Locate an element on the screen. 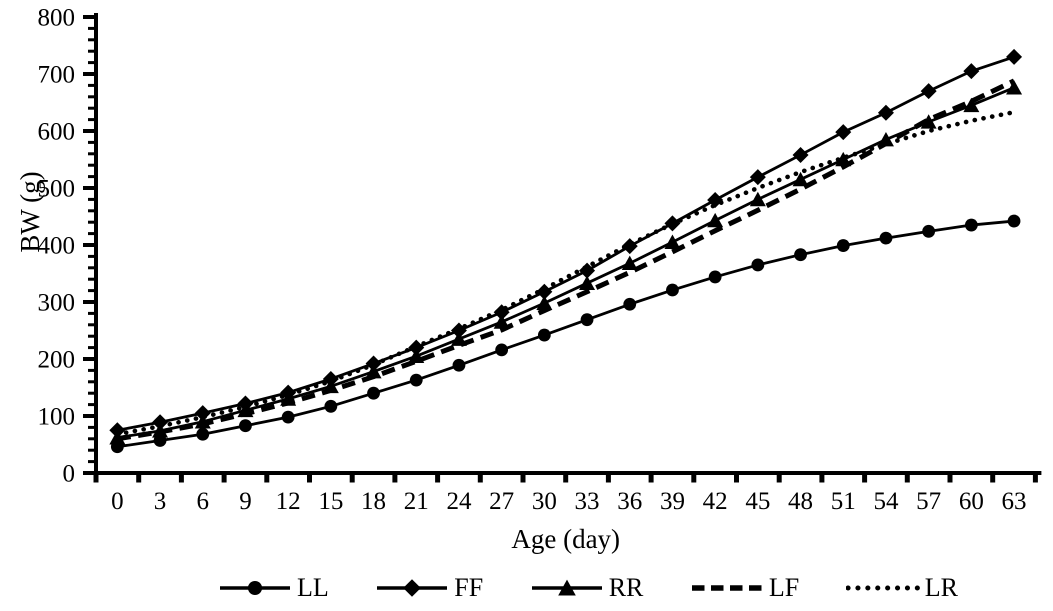 This screenshot has width=1053, height=611. svg-text: 15 is located at coordinates (330, 501).